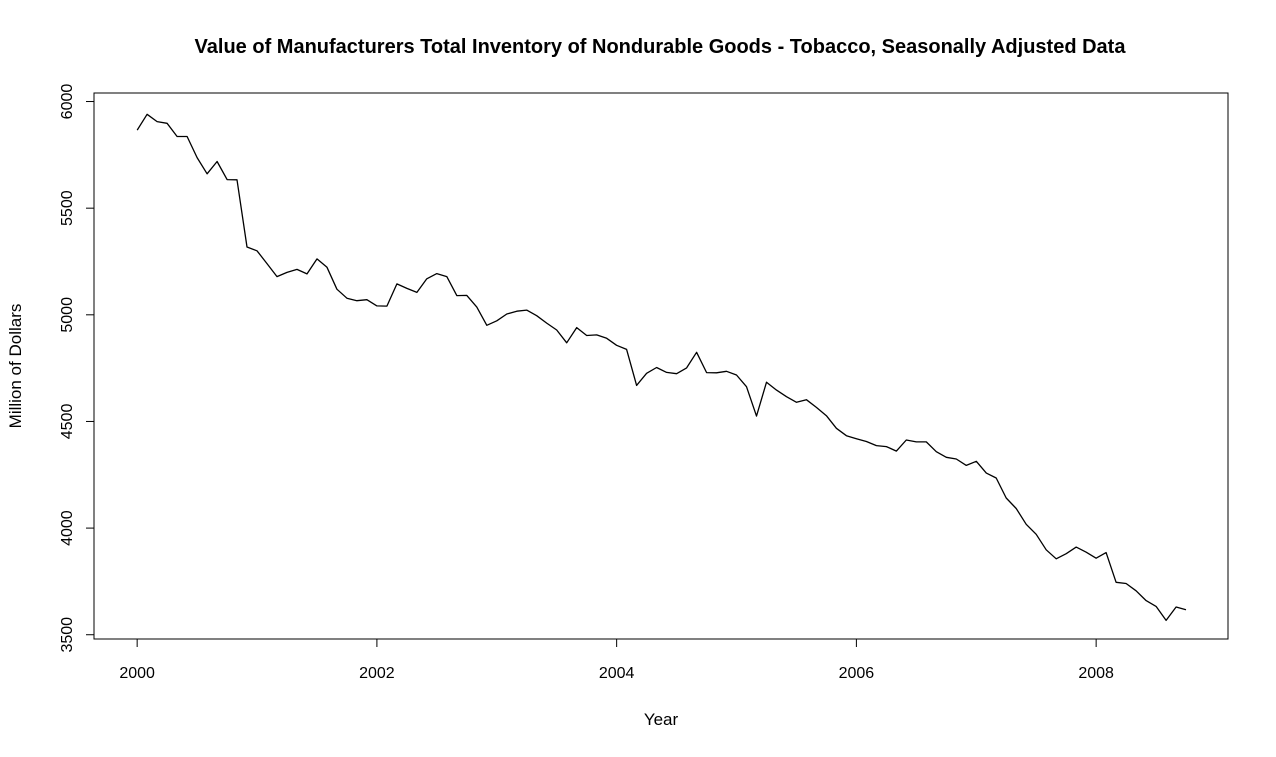 The image size is (1276, 757). I want to click on y-tick-label: 4500, so click(67, 422).